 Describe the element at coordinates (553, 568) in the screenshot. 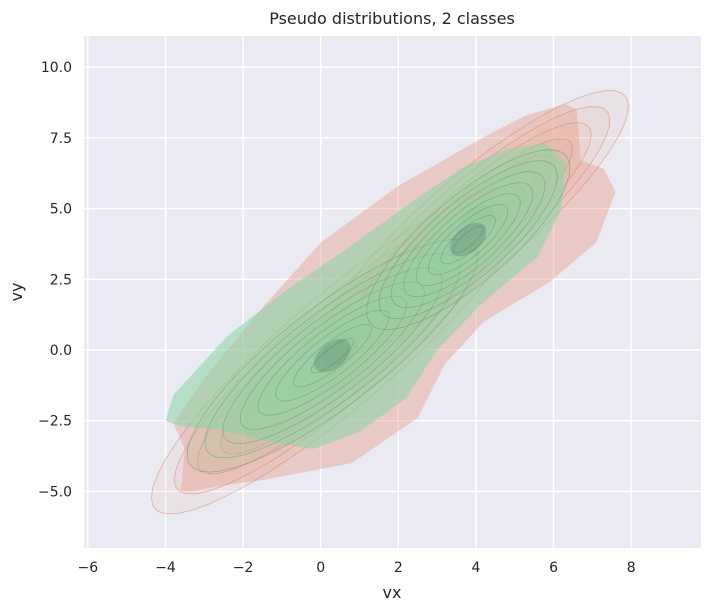

I see `x-tick-label: 6` at that location.